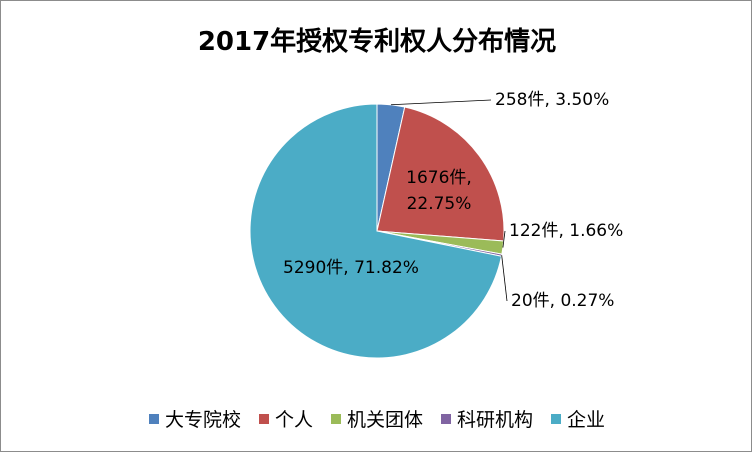 The height and width of the screenshot is (453, 752). Describe the element at coordinates (441, 102) in the screenshot. I see `leader-line-universities` at that location.